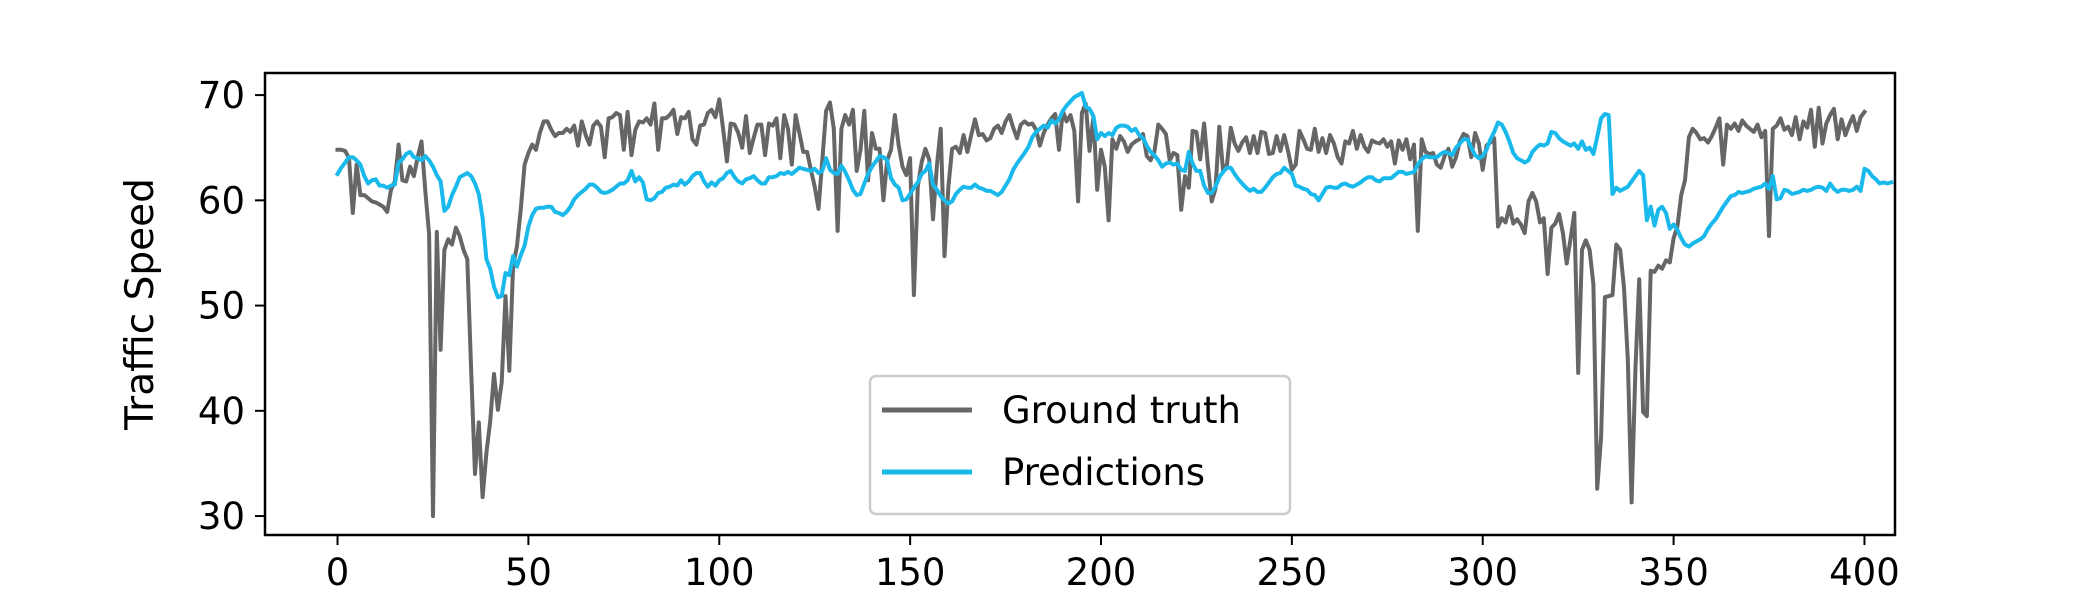 This screenshot has width=2100, height=604. Describe the element at coordinates (338, 572) in the screenshot. I see `x-tick-label: 0` at that location.